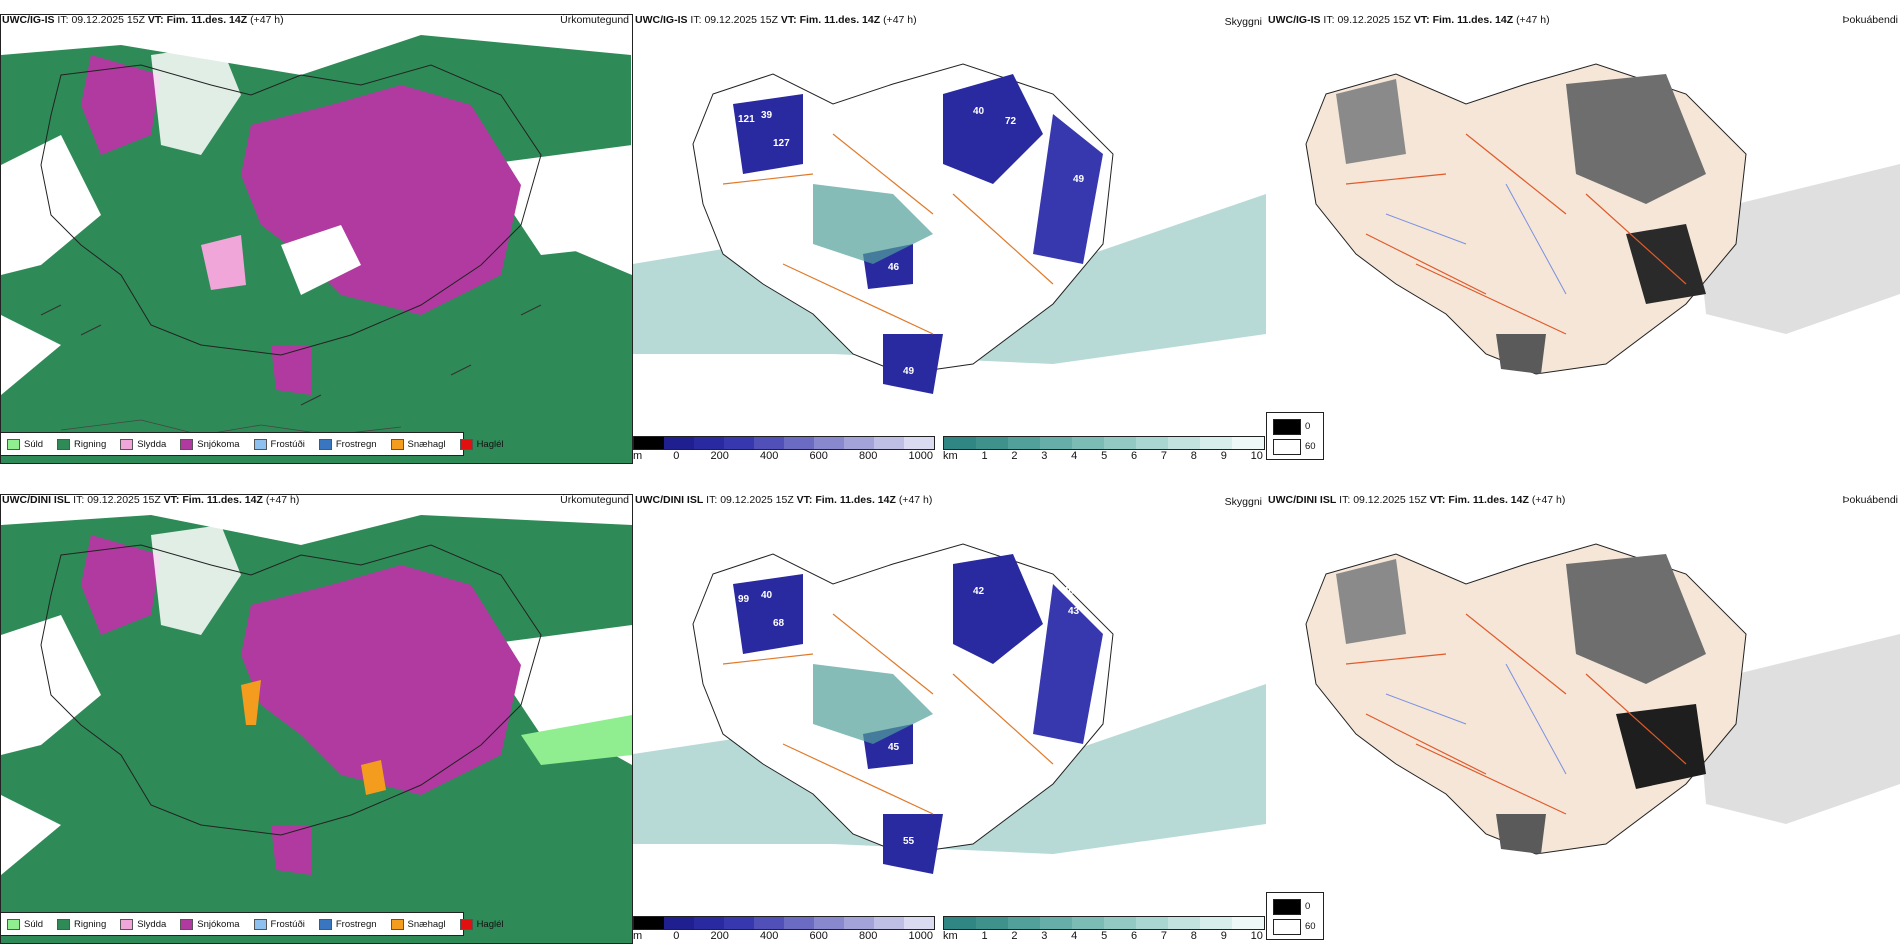 The width and height of the screenshot is (1900, 950). What do you see at coordinates (981, 241) in the screenshot?
I see `svg-text: 152` at bounding box center [981, 241].